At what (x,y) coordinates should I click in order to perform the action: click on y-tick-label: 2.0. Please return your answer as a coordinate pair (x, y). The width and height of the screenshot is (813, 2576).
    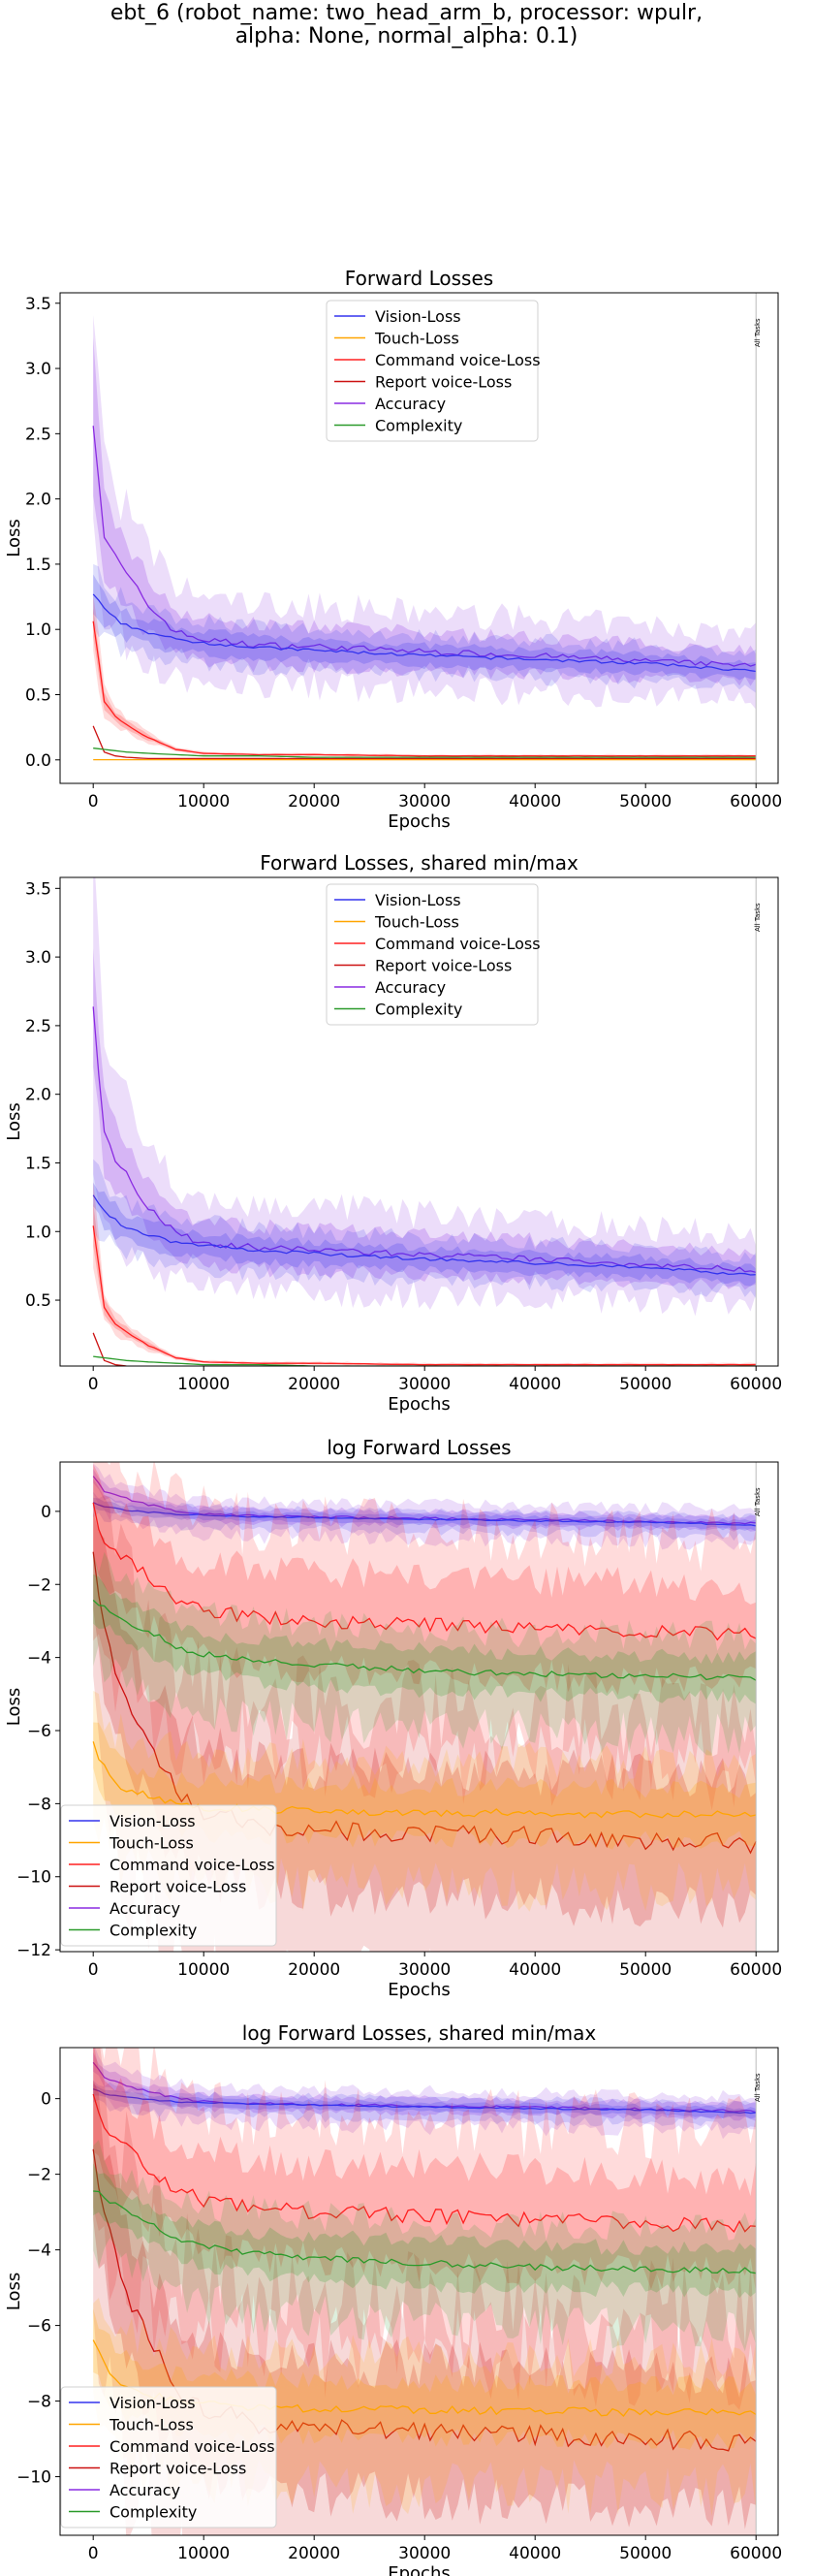
    Looking at the image, I should click on (38, 501).